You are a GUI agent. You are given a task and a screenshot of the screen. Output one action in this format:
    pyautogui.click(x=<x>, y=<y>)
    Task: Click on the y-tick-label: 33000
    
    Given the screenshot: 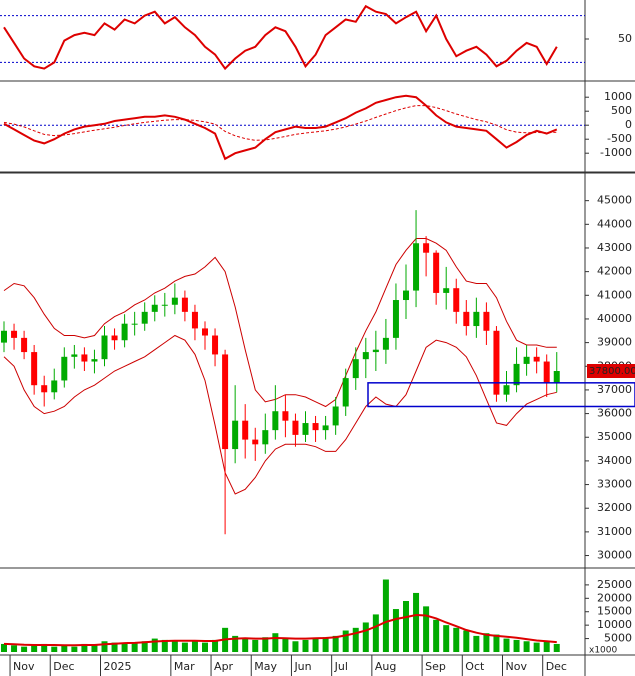 What is the action you would take?
    pyautogui.click(x=614, y=484)
    